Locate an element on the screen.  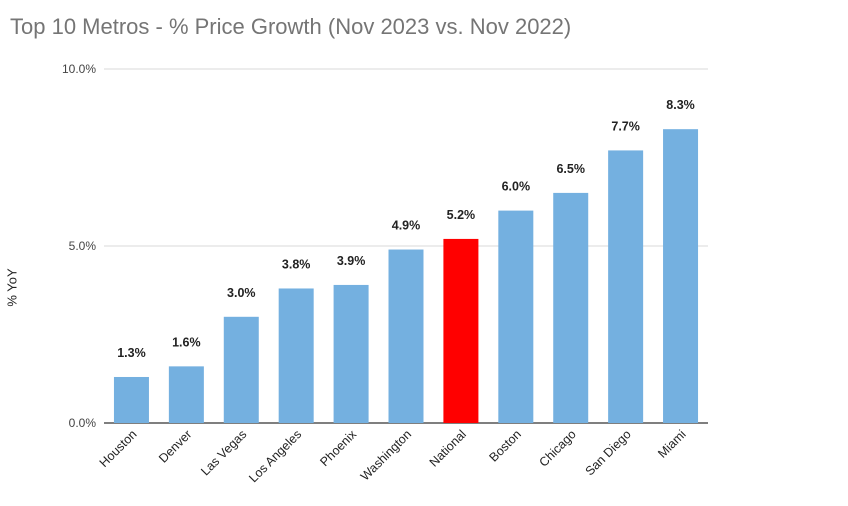
data-label: 6.0% is located at coordinates (516, 187).